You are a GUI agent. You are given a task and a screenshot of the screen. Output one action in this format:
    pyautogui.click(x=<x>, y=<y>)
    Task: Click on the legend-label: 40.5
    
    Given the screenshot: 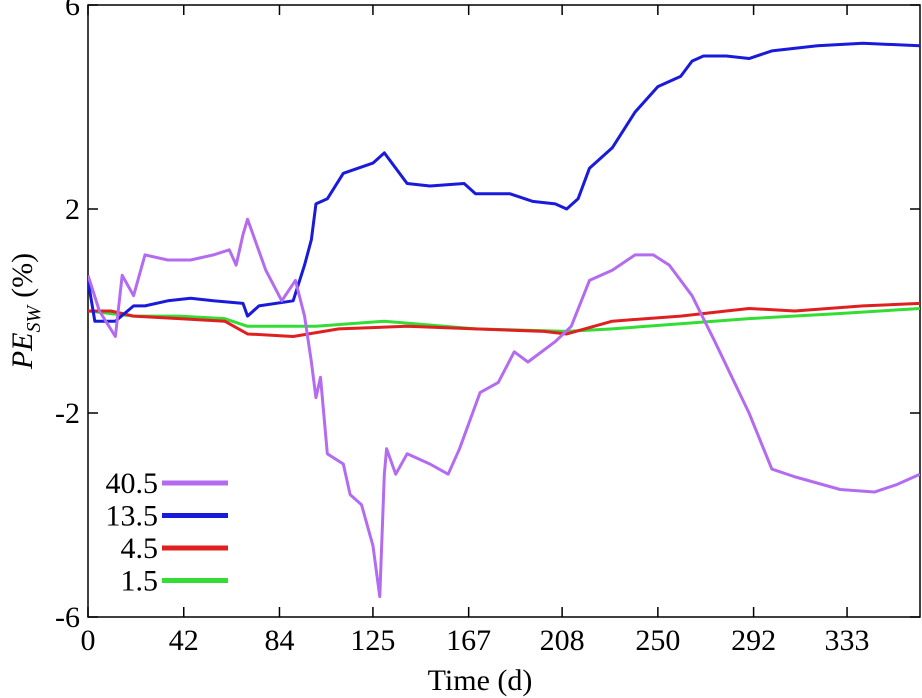 What is the action you would take?
    pyautogui.click(x=132, y=483)
    